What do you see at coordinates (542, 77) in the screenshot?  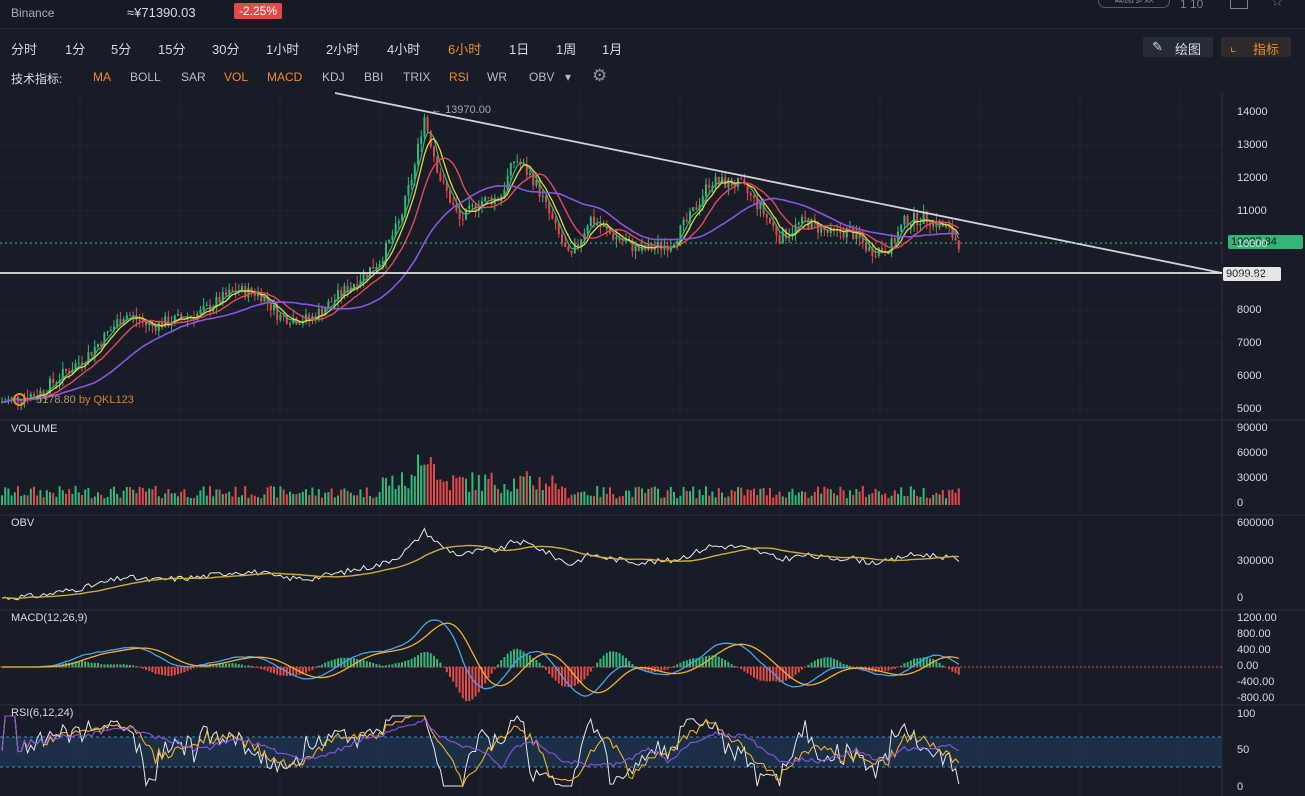 I see `indicator-obv: OBV` at bounding box center [542, 77].